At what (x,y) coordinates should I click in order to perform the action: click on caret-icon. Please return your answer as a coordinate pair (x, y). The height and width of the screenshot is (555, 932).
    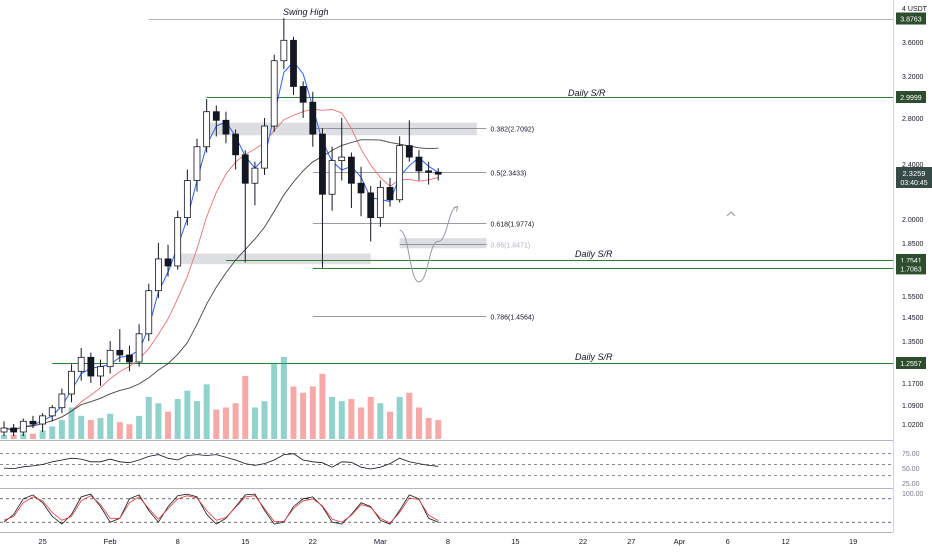
    Looking at the image, I should click on (731, 214).